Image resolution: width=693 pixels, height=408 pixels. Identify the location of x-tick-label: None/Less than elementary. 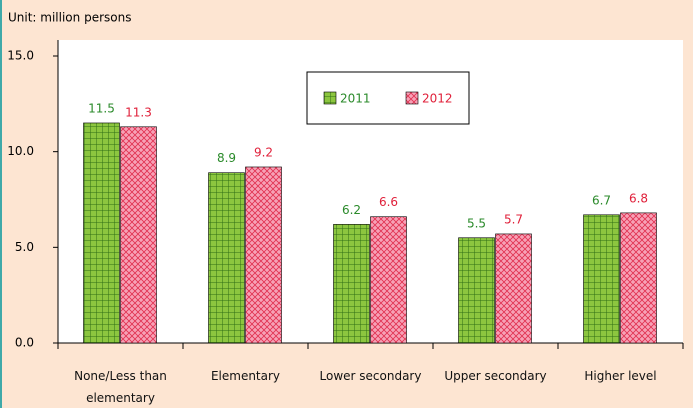
(120, 387).